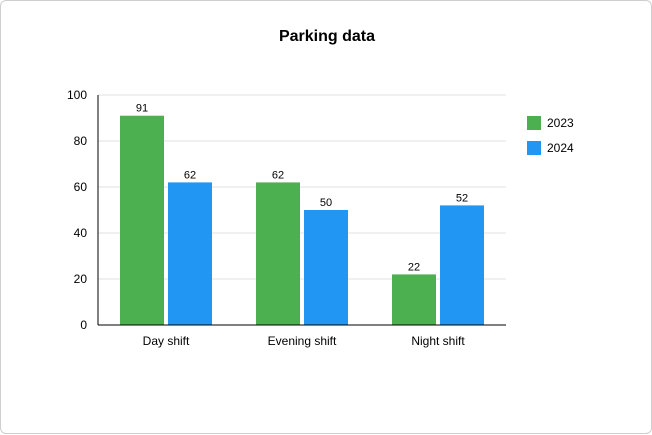 Image resolution: width=652 pixels, height=435 pixels. I want to click on x-axis-ticks: Day shift Evening shift Night shift, so click(304, 341).